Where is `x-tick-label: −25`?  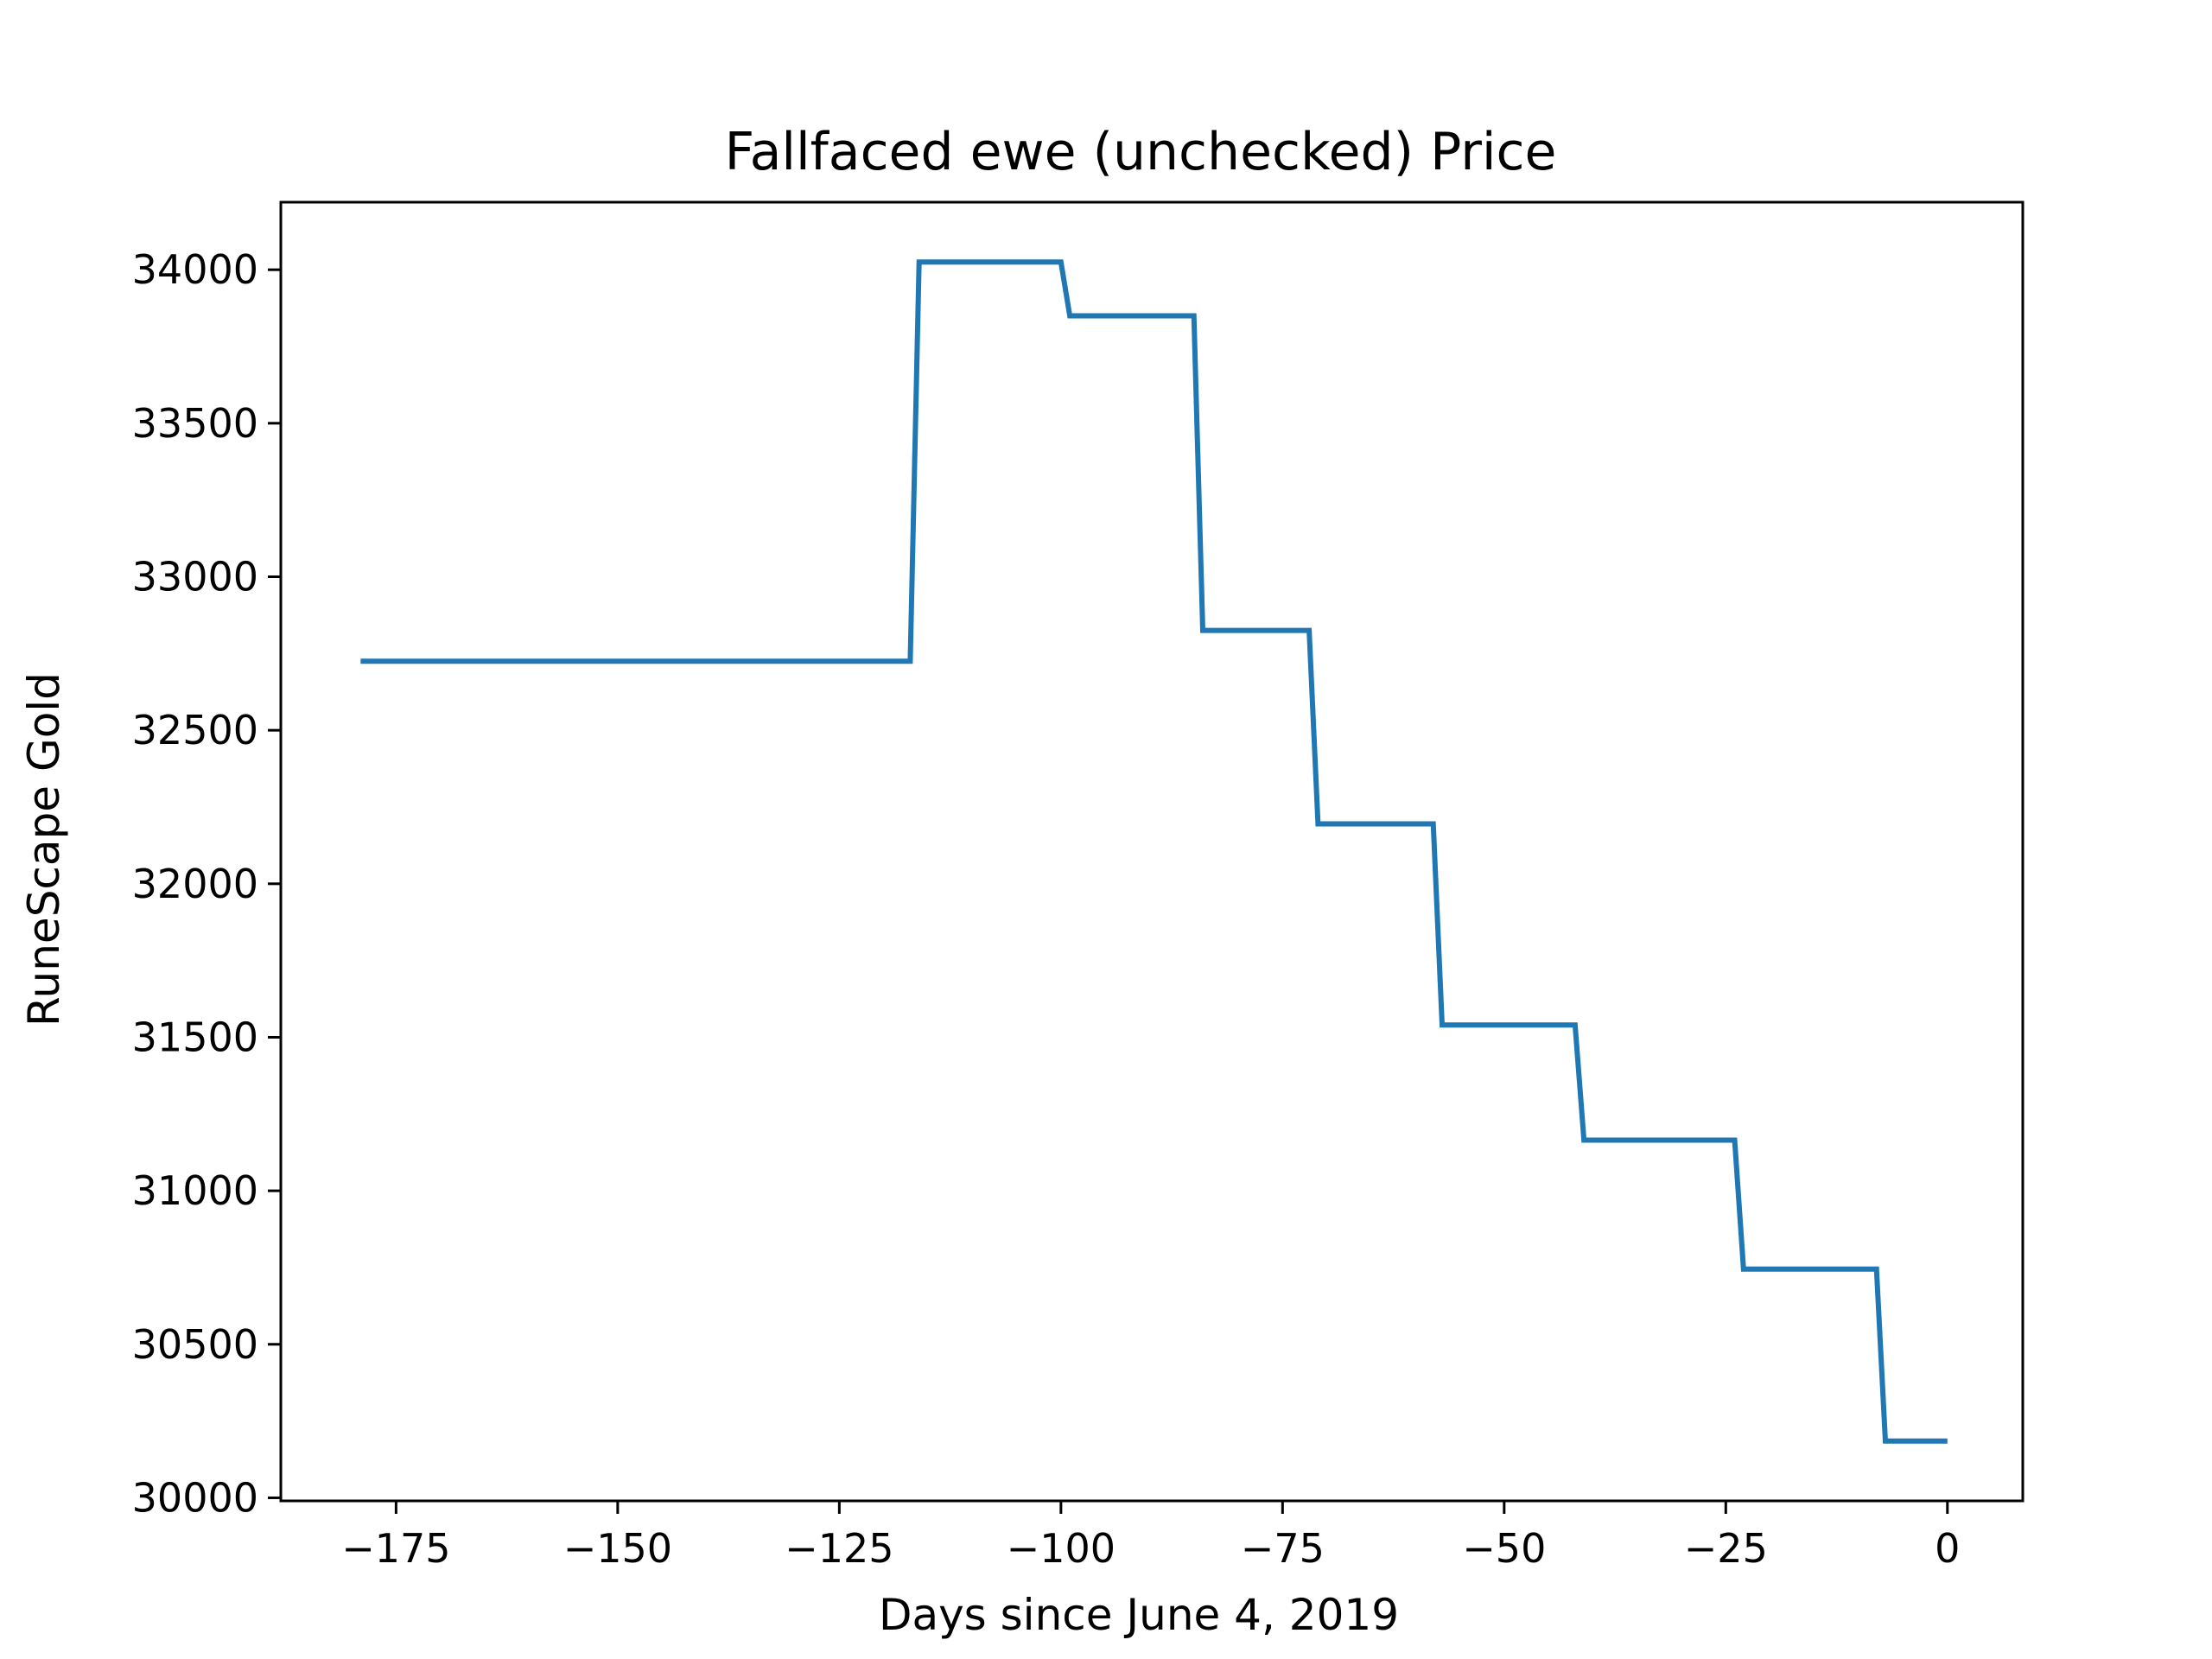
x-tick-label: −25 is located at coordinates (1726, 1548).